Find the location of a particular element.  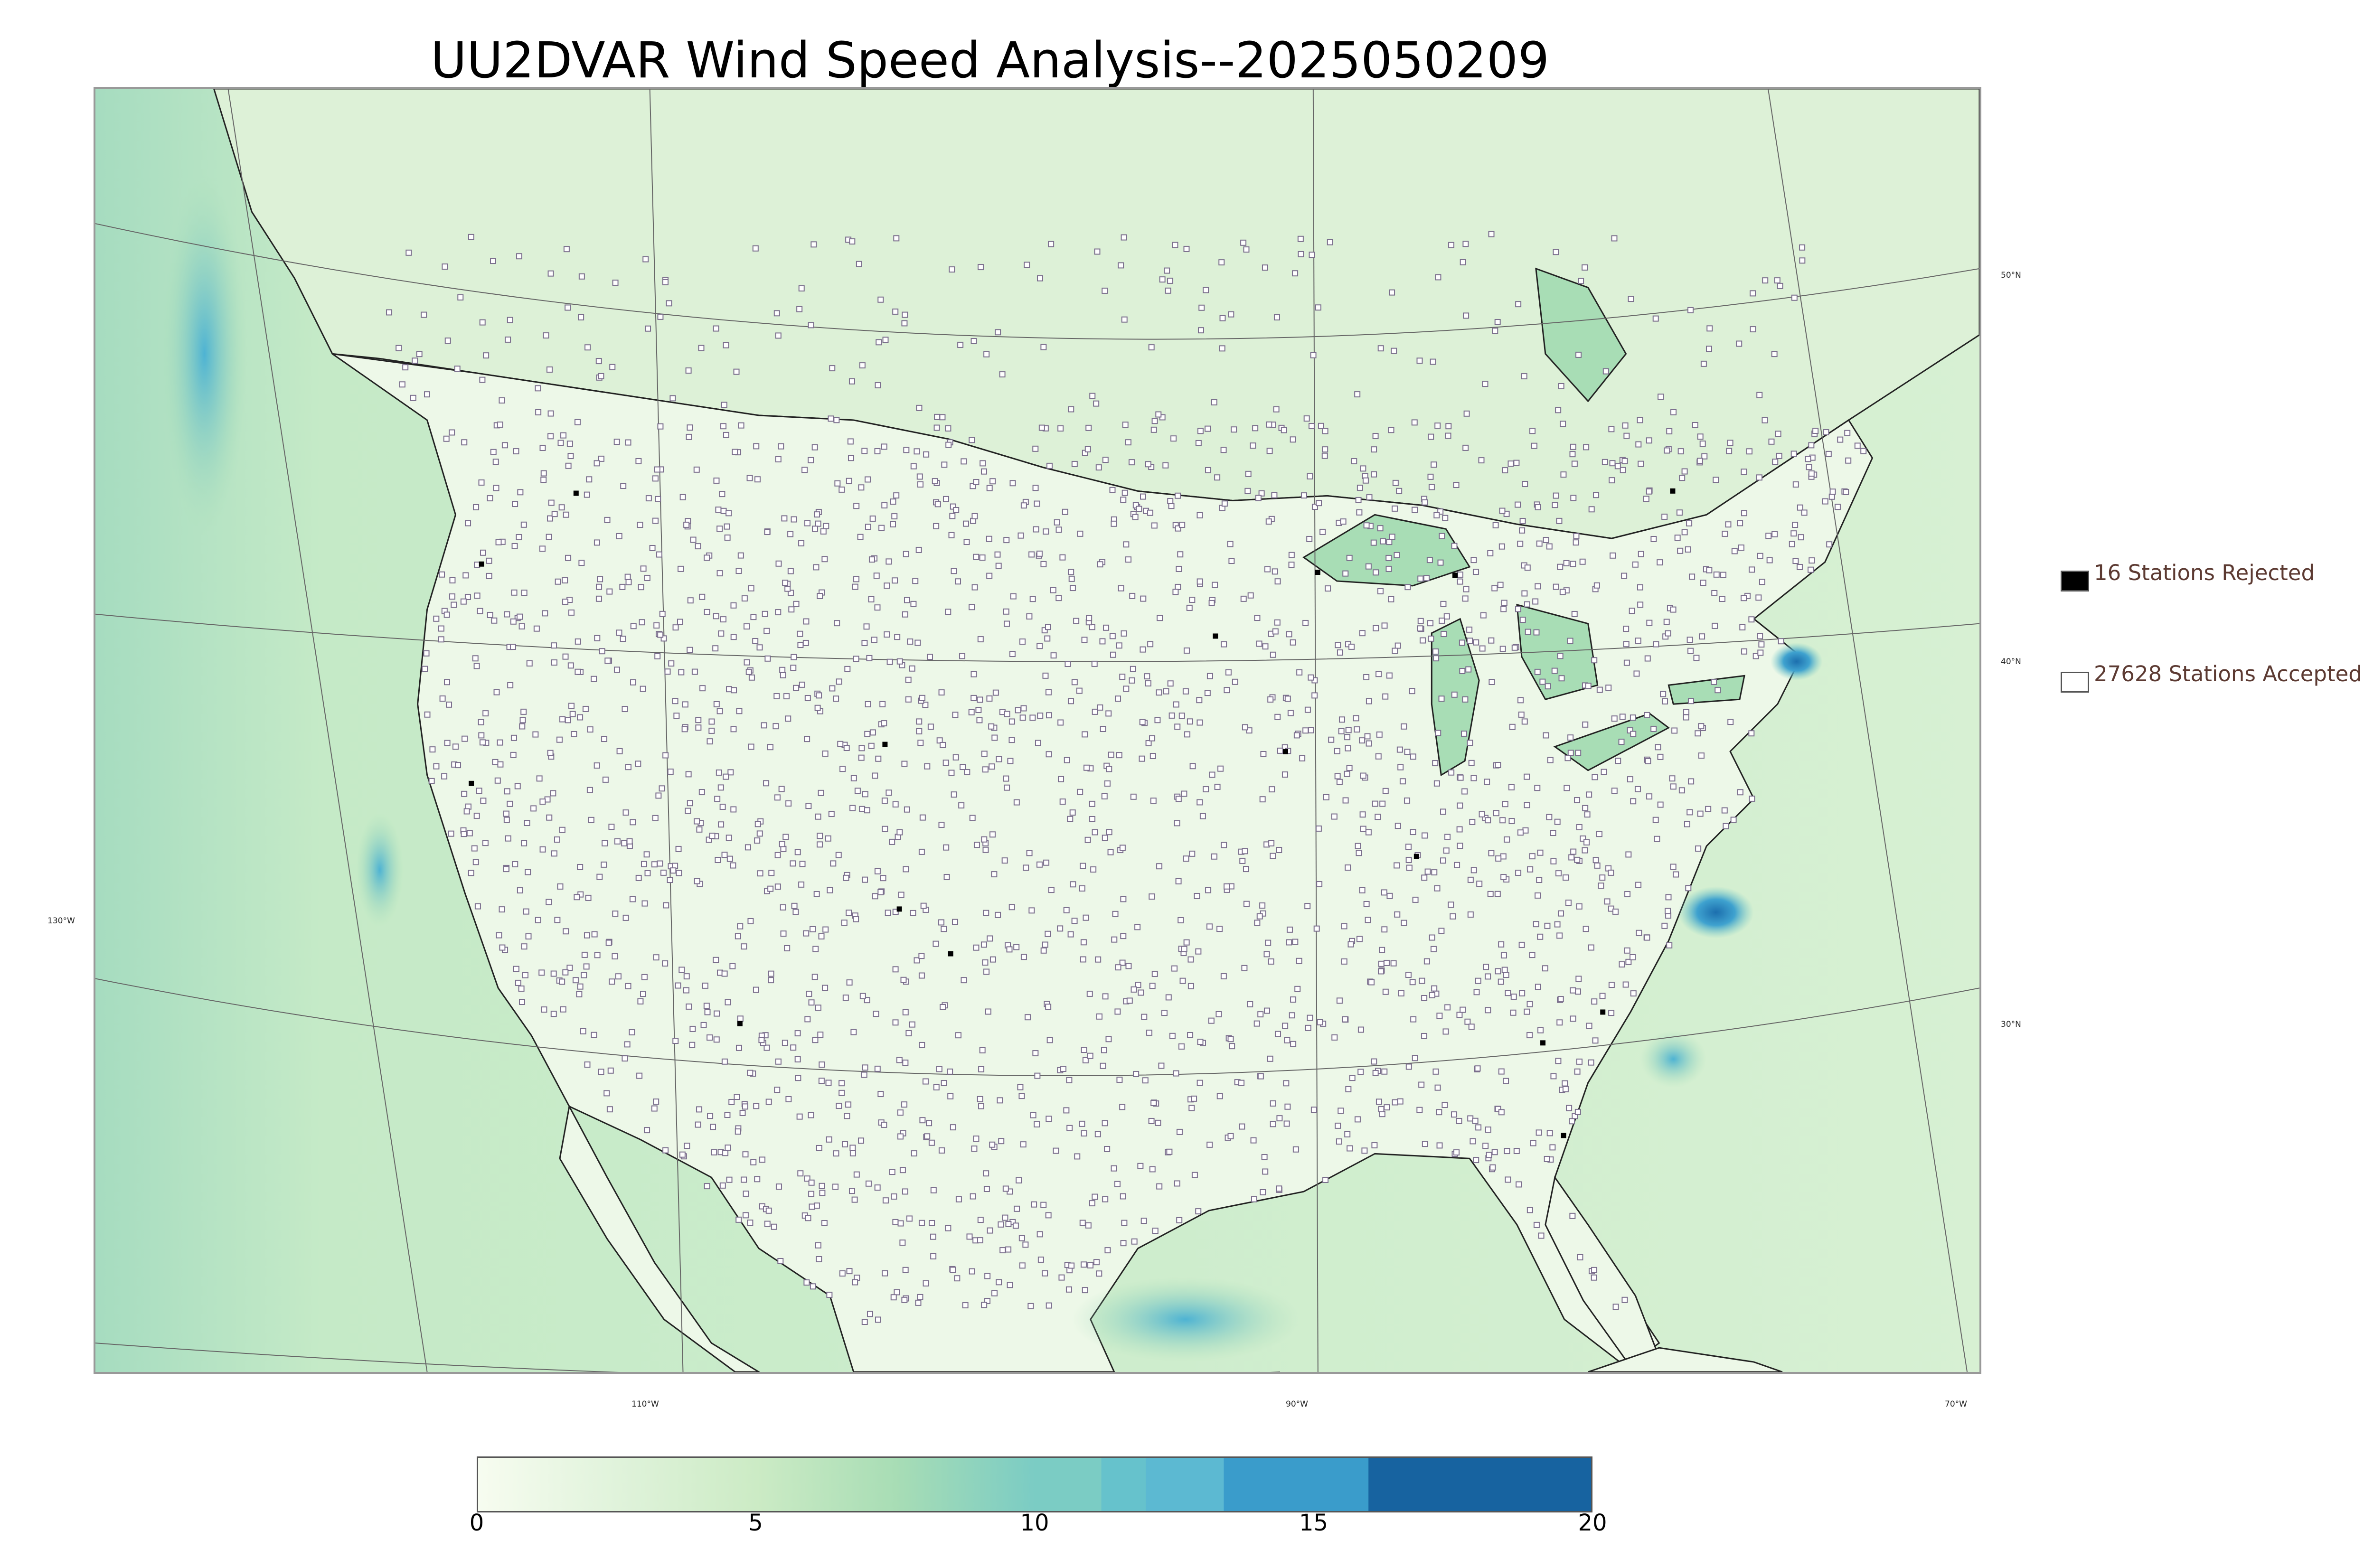

lon-label-90w: 90°W is located at coordinates (1297, 1404).